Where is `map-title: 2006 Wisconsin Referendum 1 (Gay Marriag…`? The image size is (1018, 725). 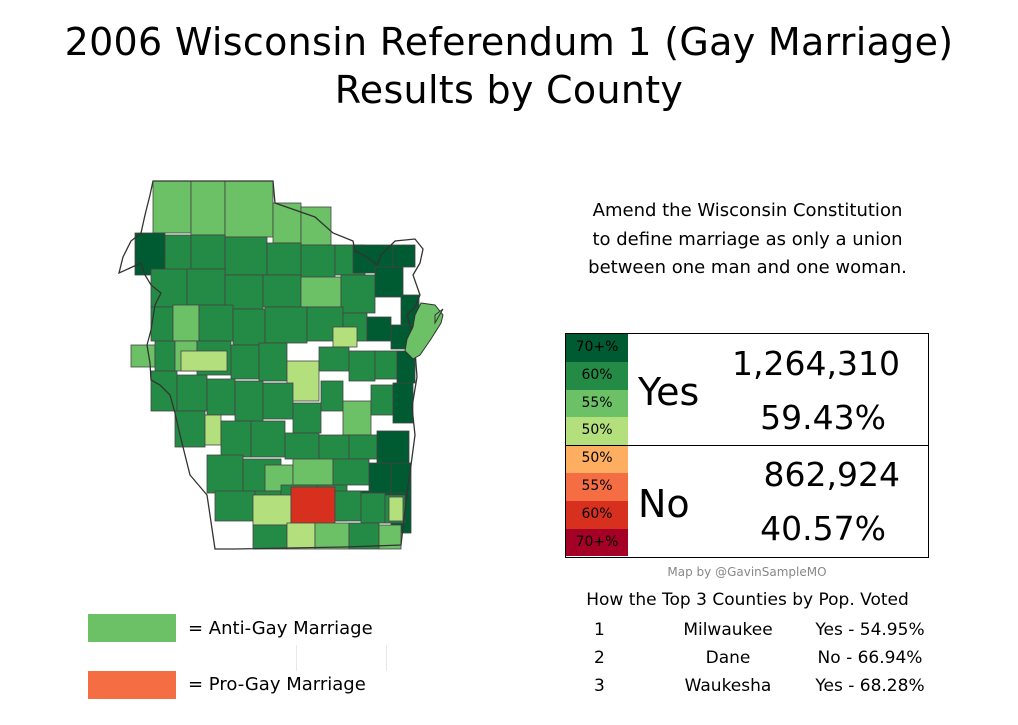
map-title: 2006 Wisconsin Referendum 1 (Gay Marriag… is located at coordinates (509, 66).